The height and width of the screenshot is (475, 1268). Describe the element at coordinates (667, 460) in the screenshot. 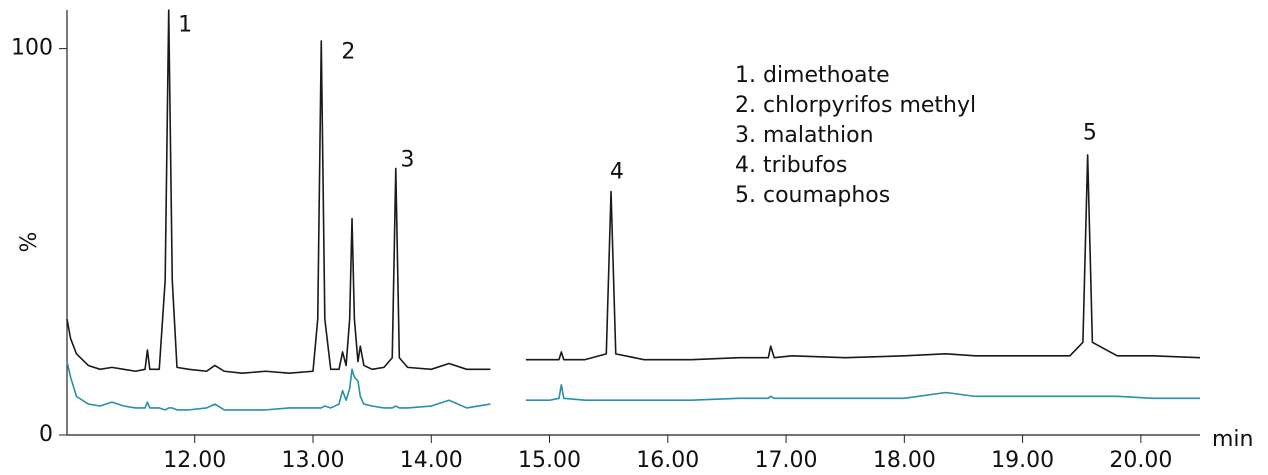

I see `x-tick-label: 16.00` at that location.